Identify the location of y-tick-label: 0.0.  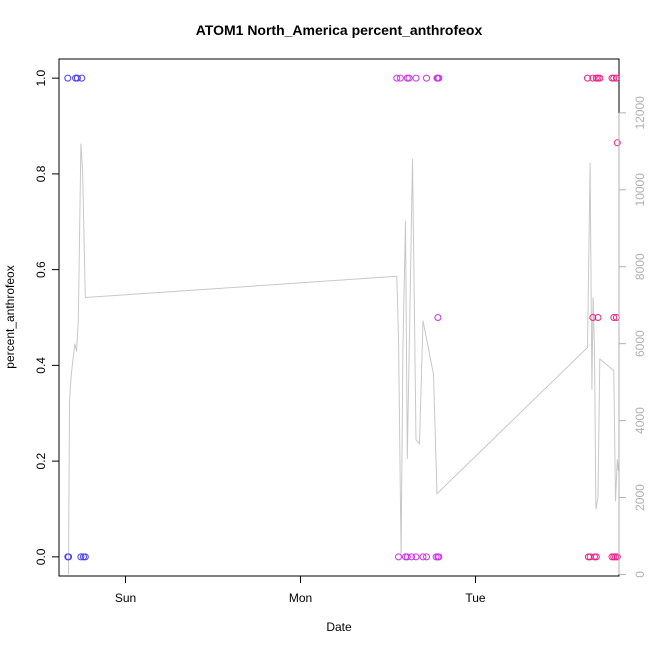
(41, 556).